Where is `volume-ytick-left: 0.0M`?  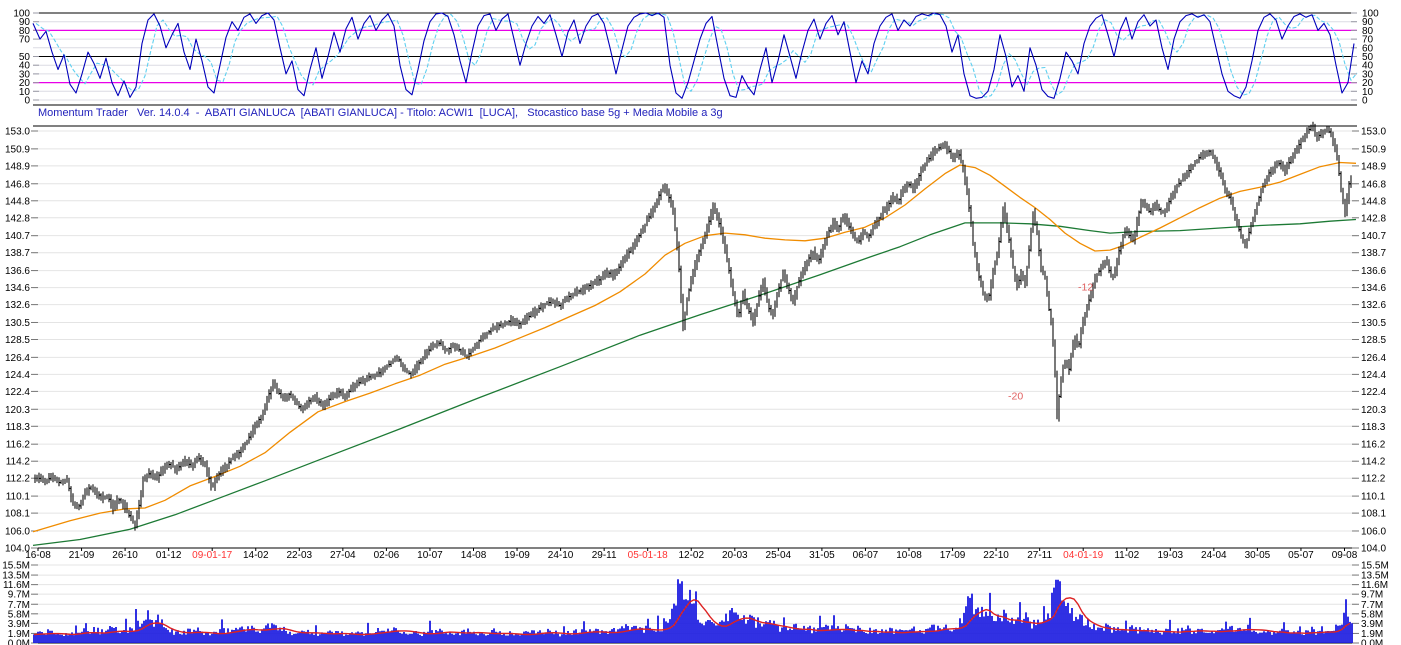
volume-ytick-left: 0.0M is located at coordinates (19, 642).